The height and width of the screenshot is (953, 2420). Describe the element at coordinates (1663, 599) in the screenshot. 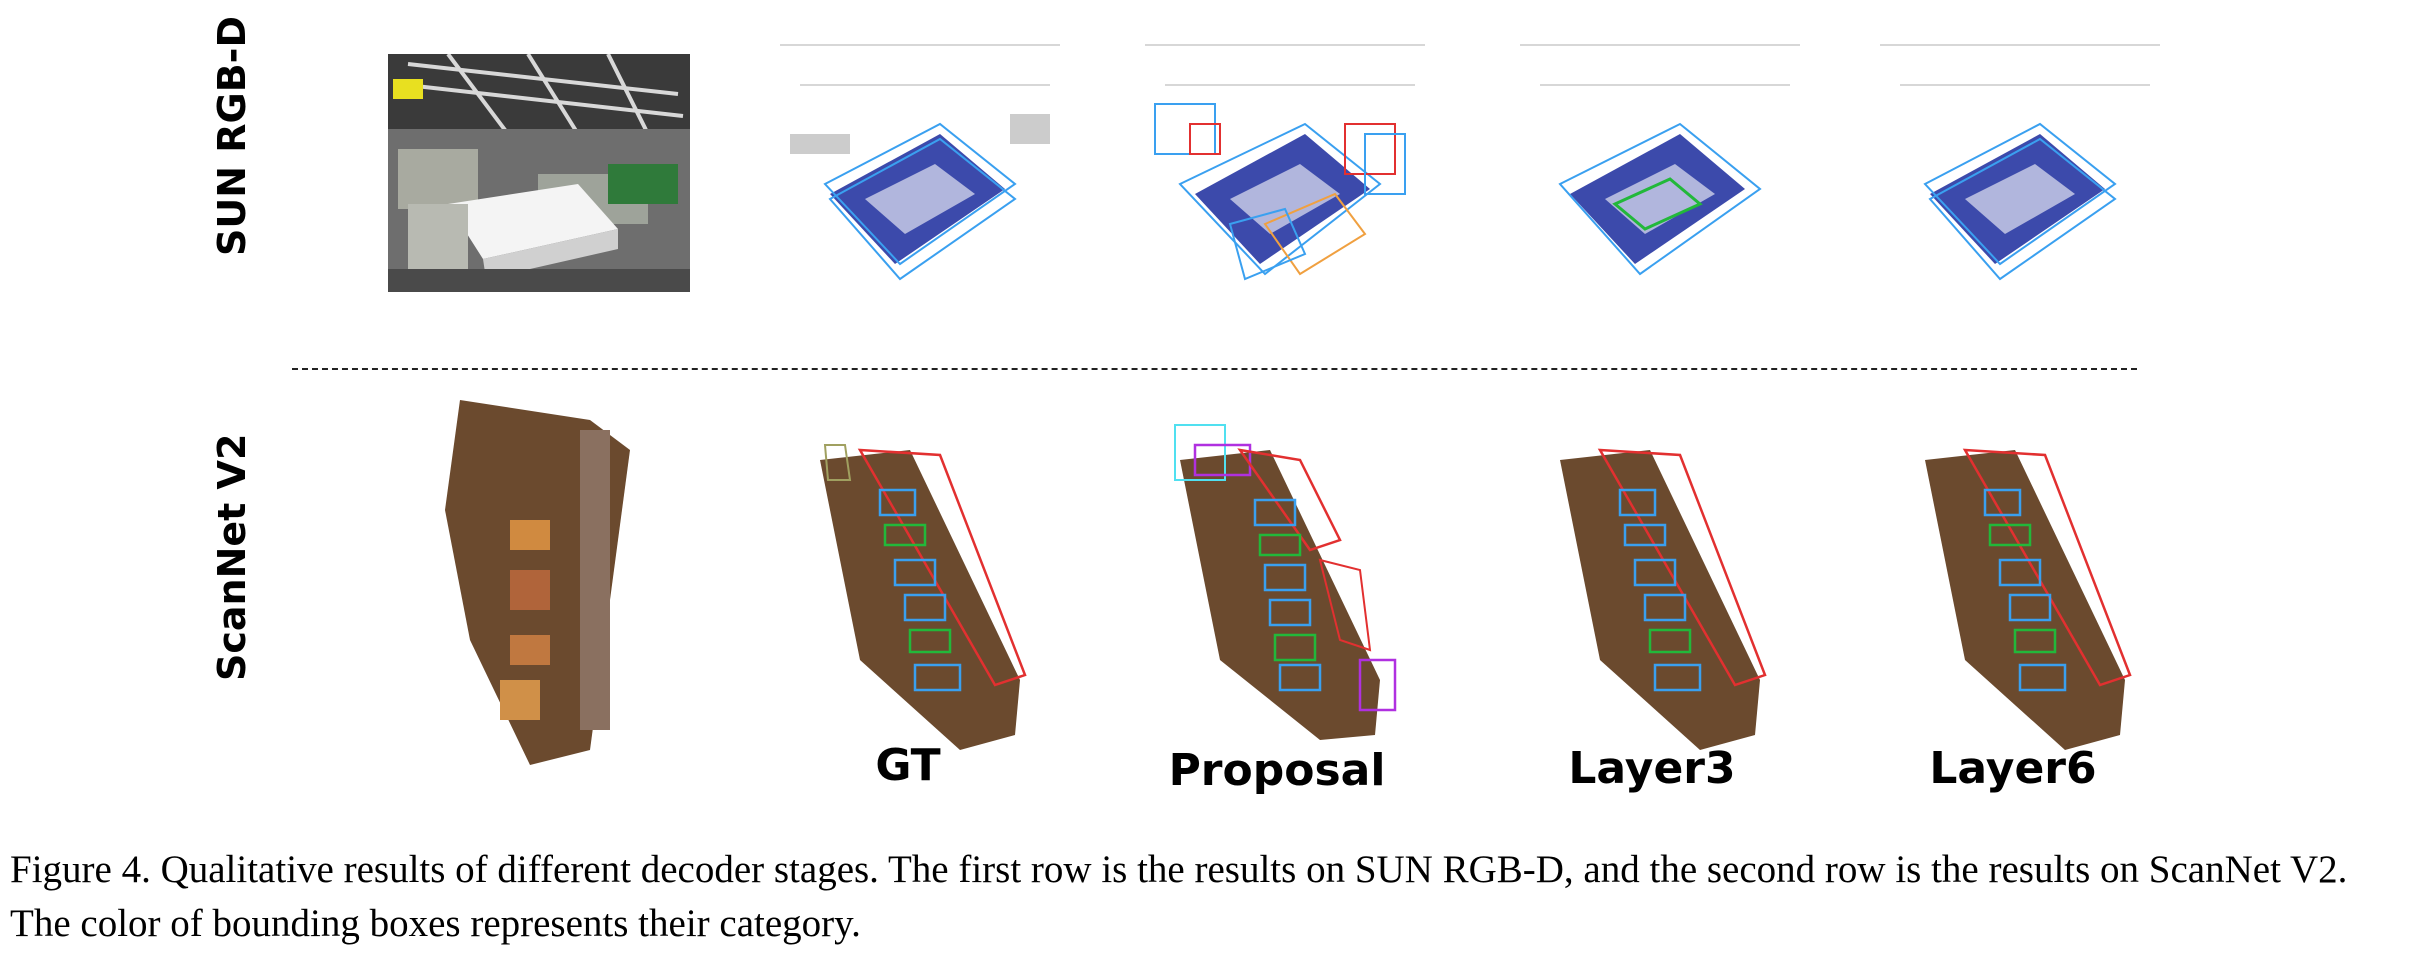

I see `scannet-layer3` at that location.